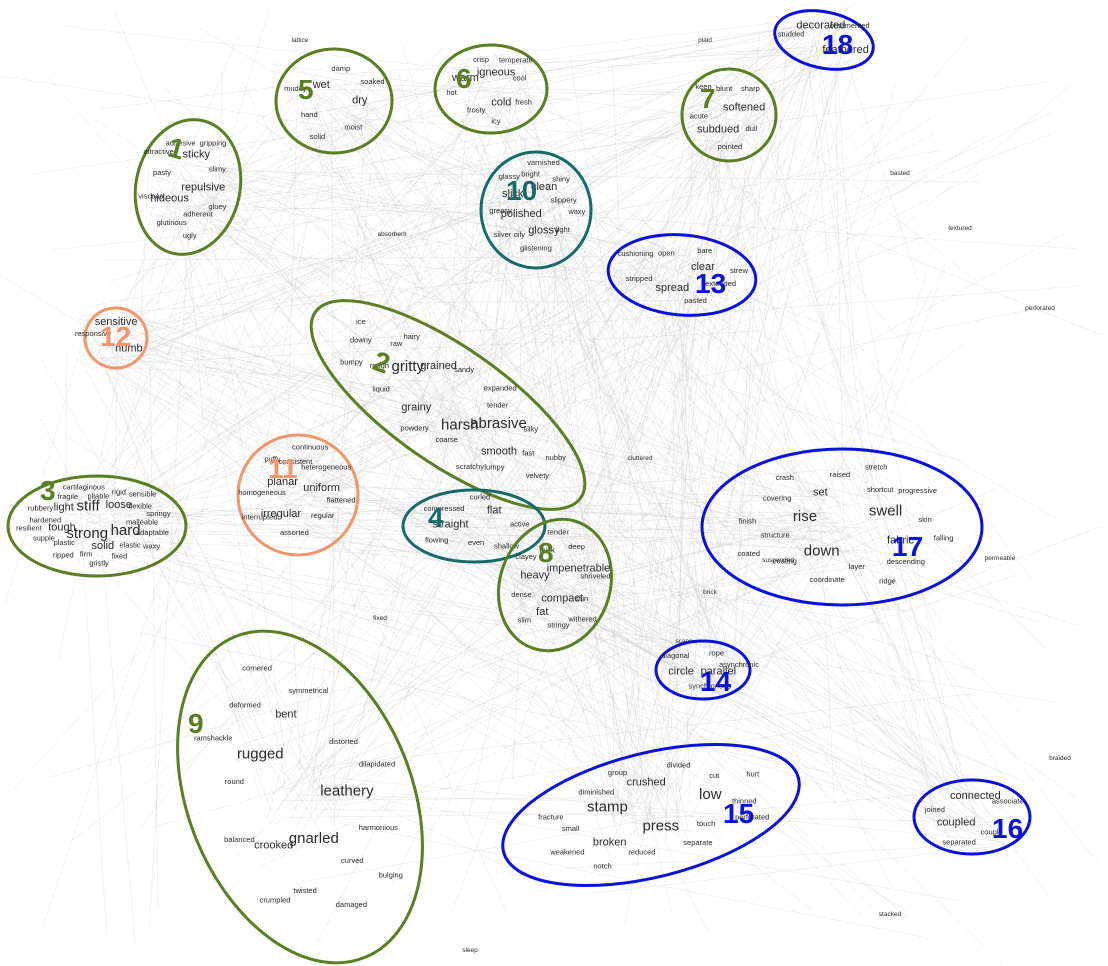 This screenshot has width=1108, height=966. What do you see at coordinates (372, 81) in the screenshot?
I see `cluster-5-word: soaked` at bounding box center [372, 81].